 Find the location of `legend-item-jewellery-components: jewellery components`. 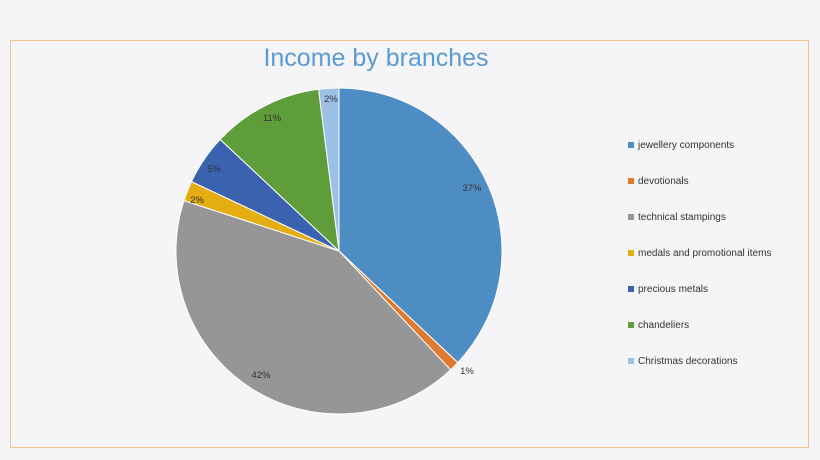

legend-item-jewellery-components: jewellery components is located at coordinates (699, 145).